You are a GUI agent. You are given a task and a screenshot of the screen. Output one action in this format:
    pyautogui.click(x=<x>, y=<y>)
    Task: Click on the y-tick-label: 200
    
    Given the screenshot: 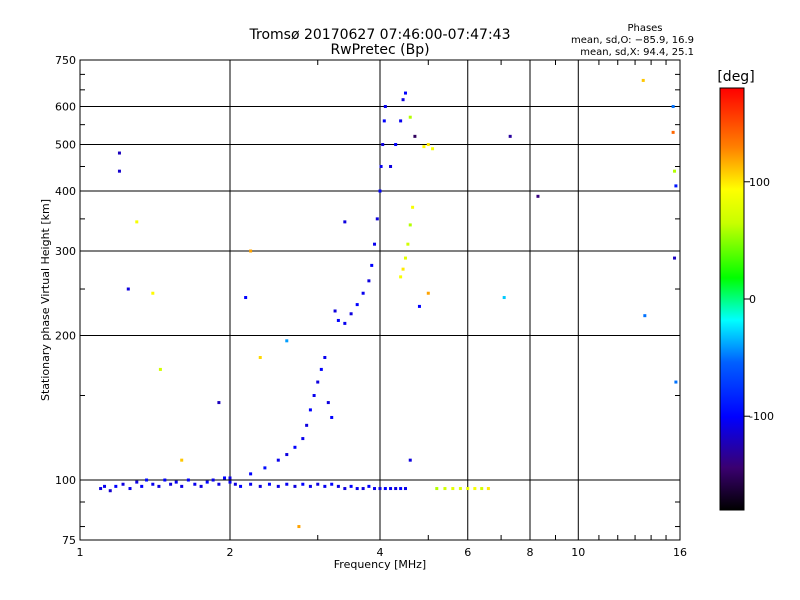 What is the action you would take?
    pyautogui.click(x=65, y=336)
    